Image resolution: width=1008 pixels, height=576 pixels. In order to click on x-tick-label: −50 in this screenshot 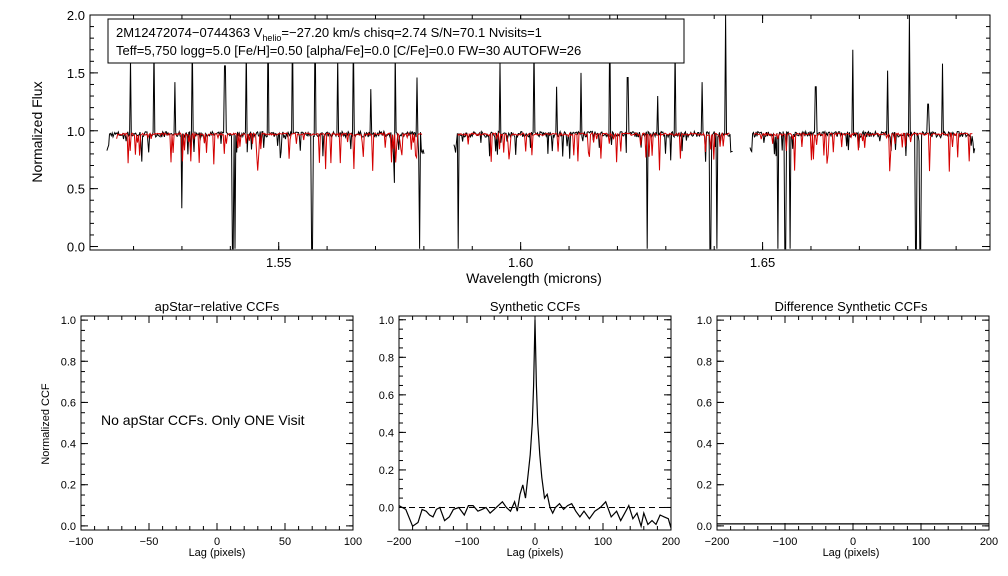, I will do `click(149, 542)`.